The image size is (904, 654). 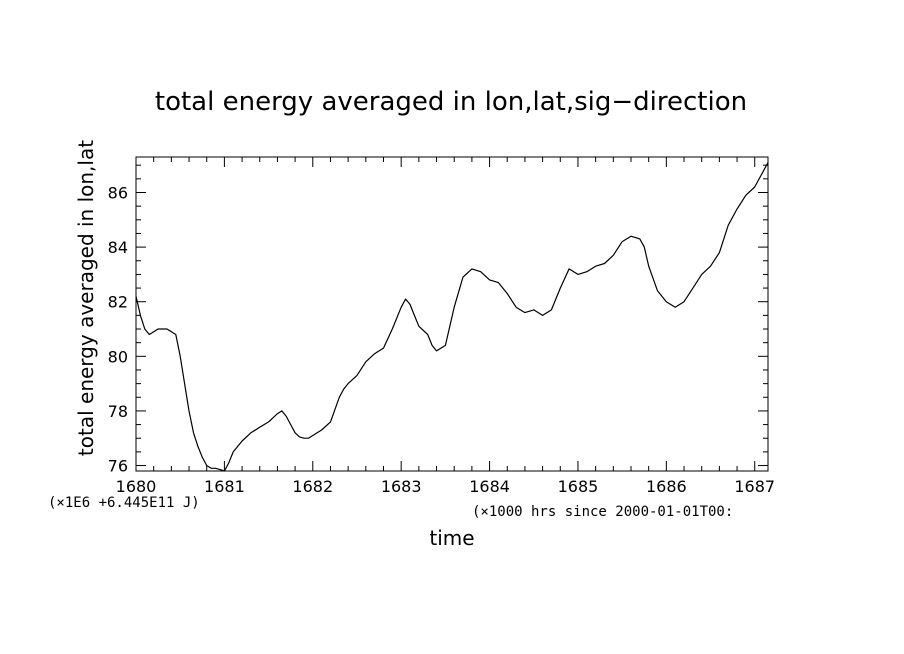 What do you see at coordinates (86, 298) in the screenshot?
I see `y-axis-label: total energy averaged in lon,lat` at bounding box center [86, 298].